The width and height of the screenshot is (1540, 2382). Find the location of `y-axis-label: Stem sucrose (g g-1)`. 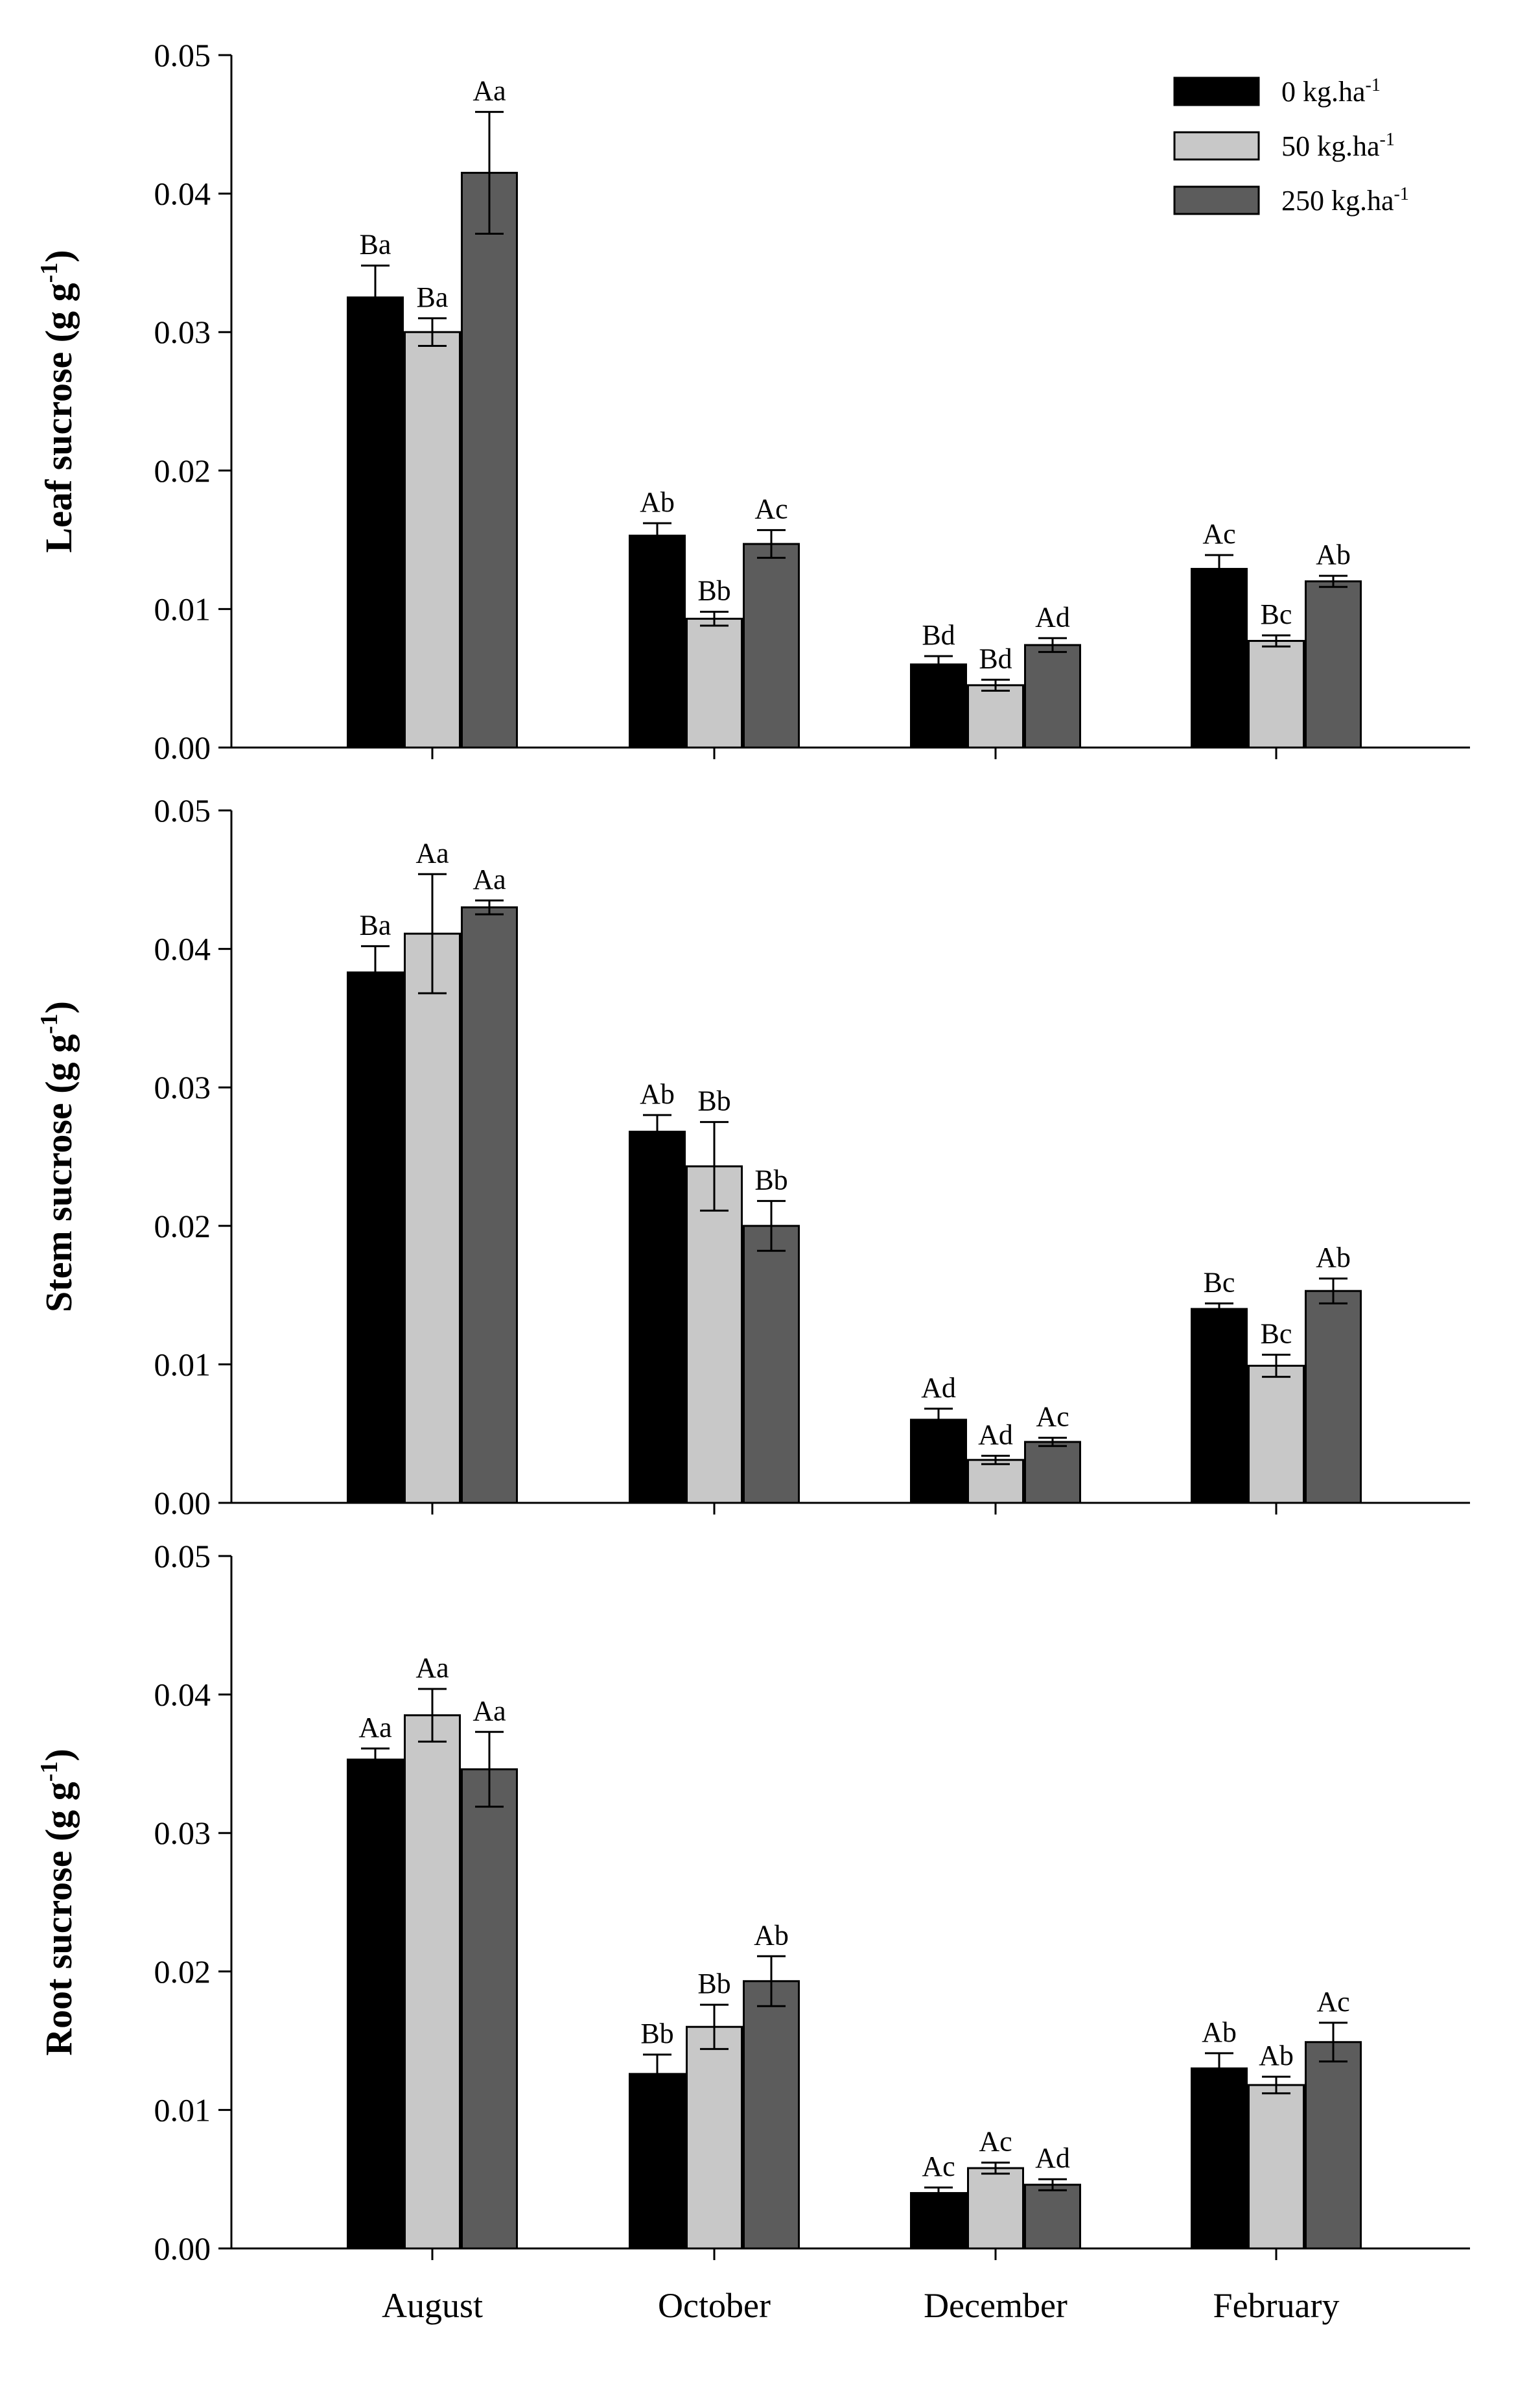

y-axis-label: Stem sucrose (g g-1) is located at coordinates (58, 1156).